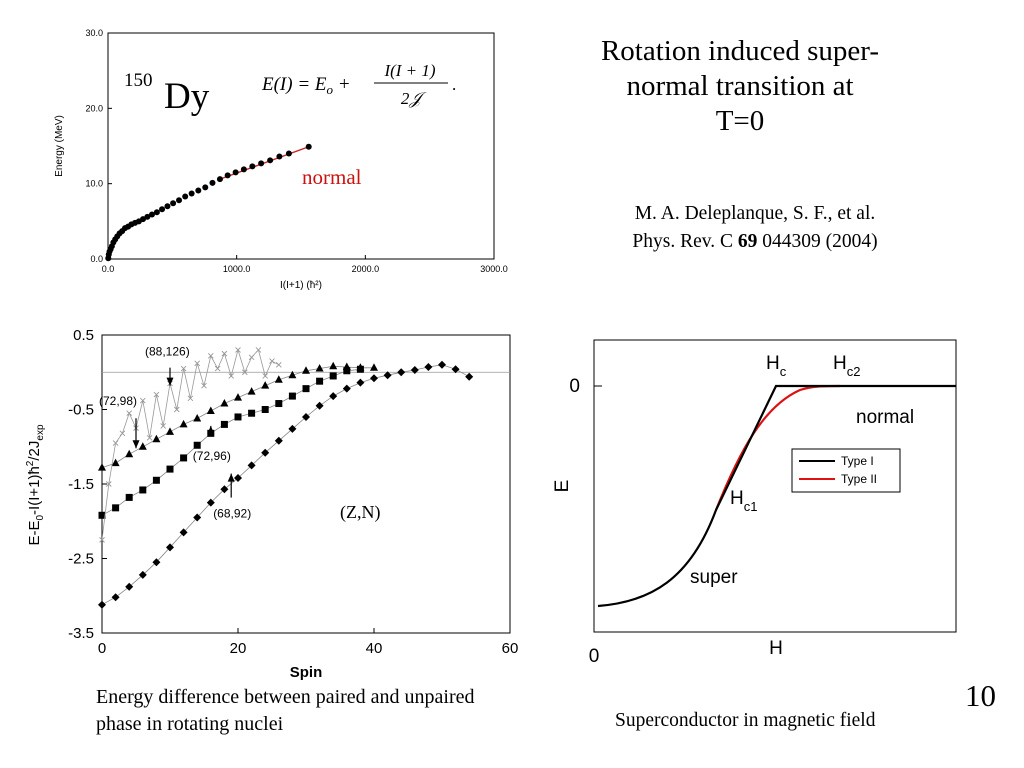  I want to click on legend-type-i-label: Type I, so click(857, 461).